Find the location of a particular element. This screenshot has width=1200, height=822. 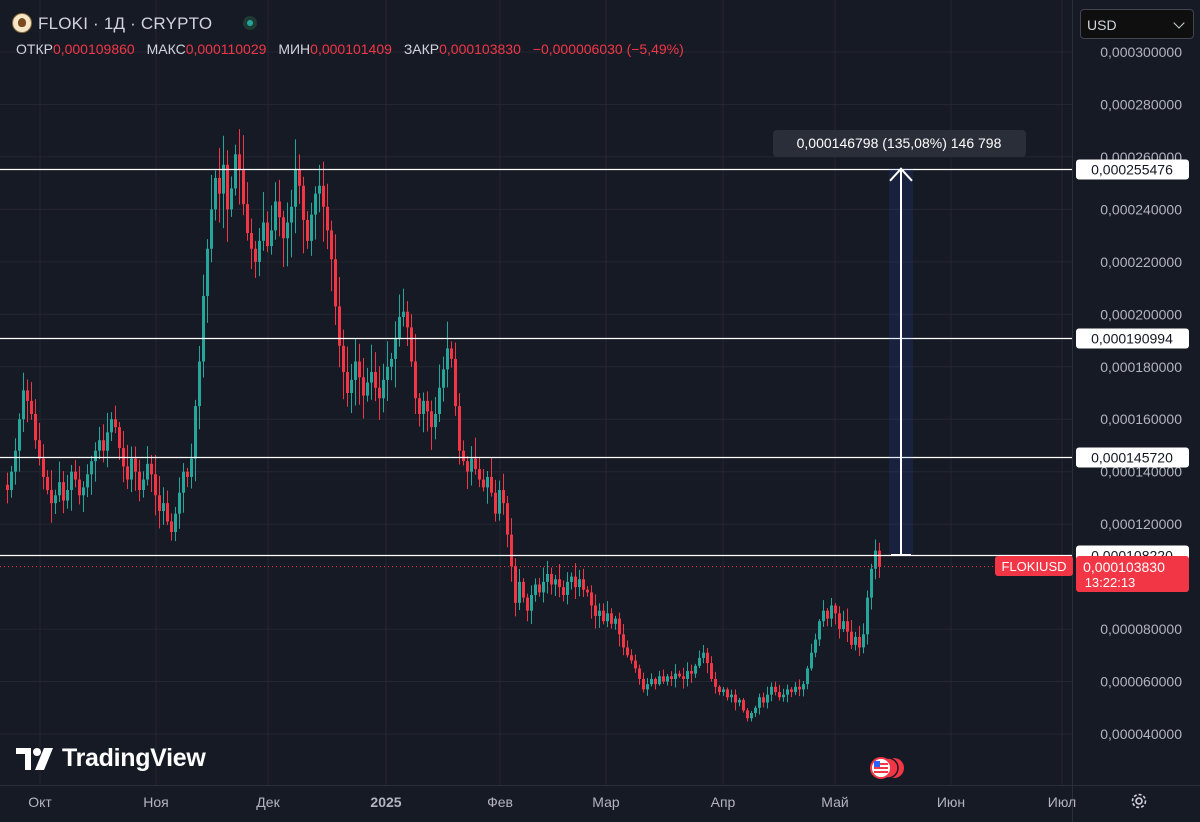

measure-label-box is located at coordinates (899, 143).